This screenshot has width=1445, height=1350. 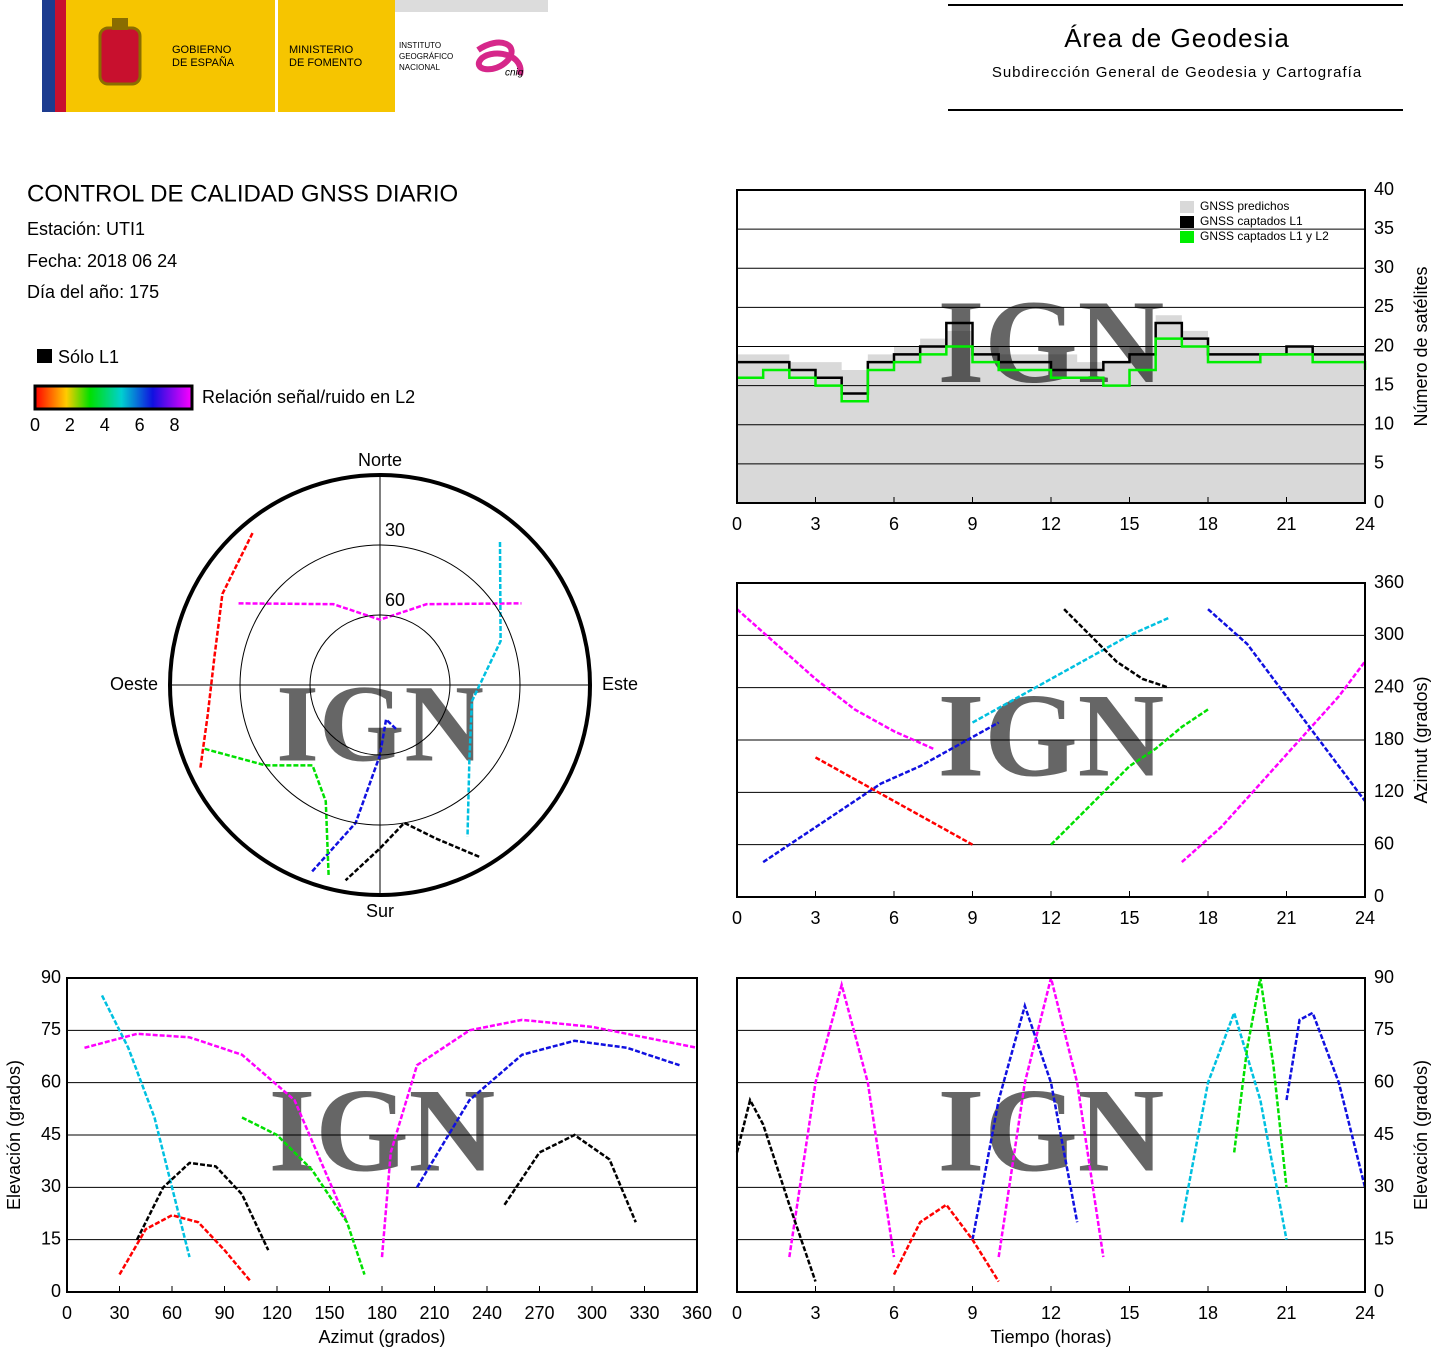 What do you see at coordinates (1389, 739) in the screenshot?
I see `y-tick-label: 180` at bounding box center [1389, 739].